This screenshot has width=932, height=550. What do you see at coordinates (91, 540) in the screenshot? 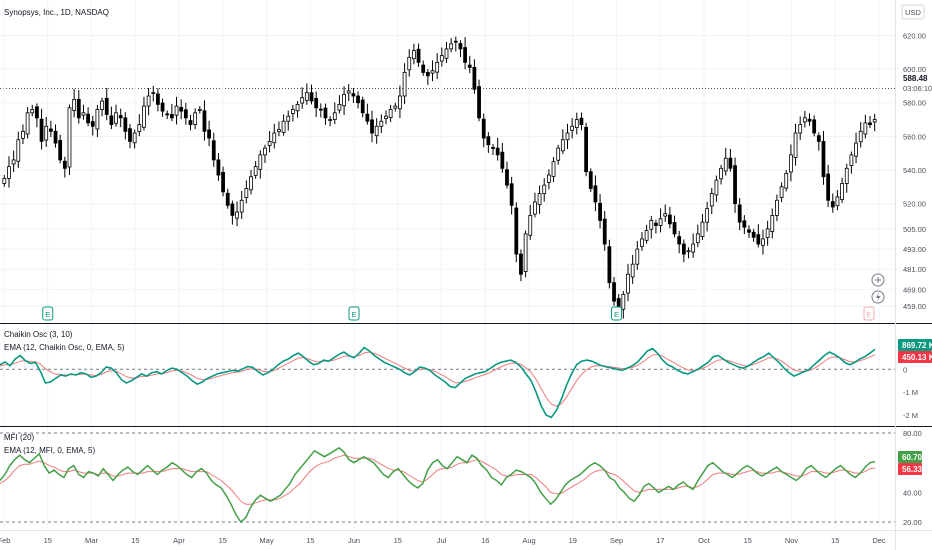
I see `time-tick-label: Mar` at bounding box center [91, 540].